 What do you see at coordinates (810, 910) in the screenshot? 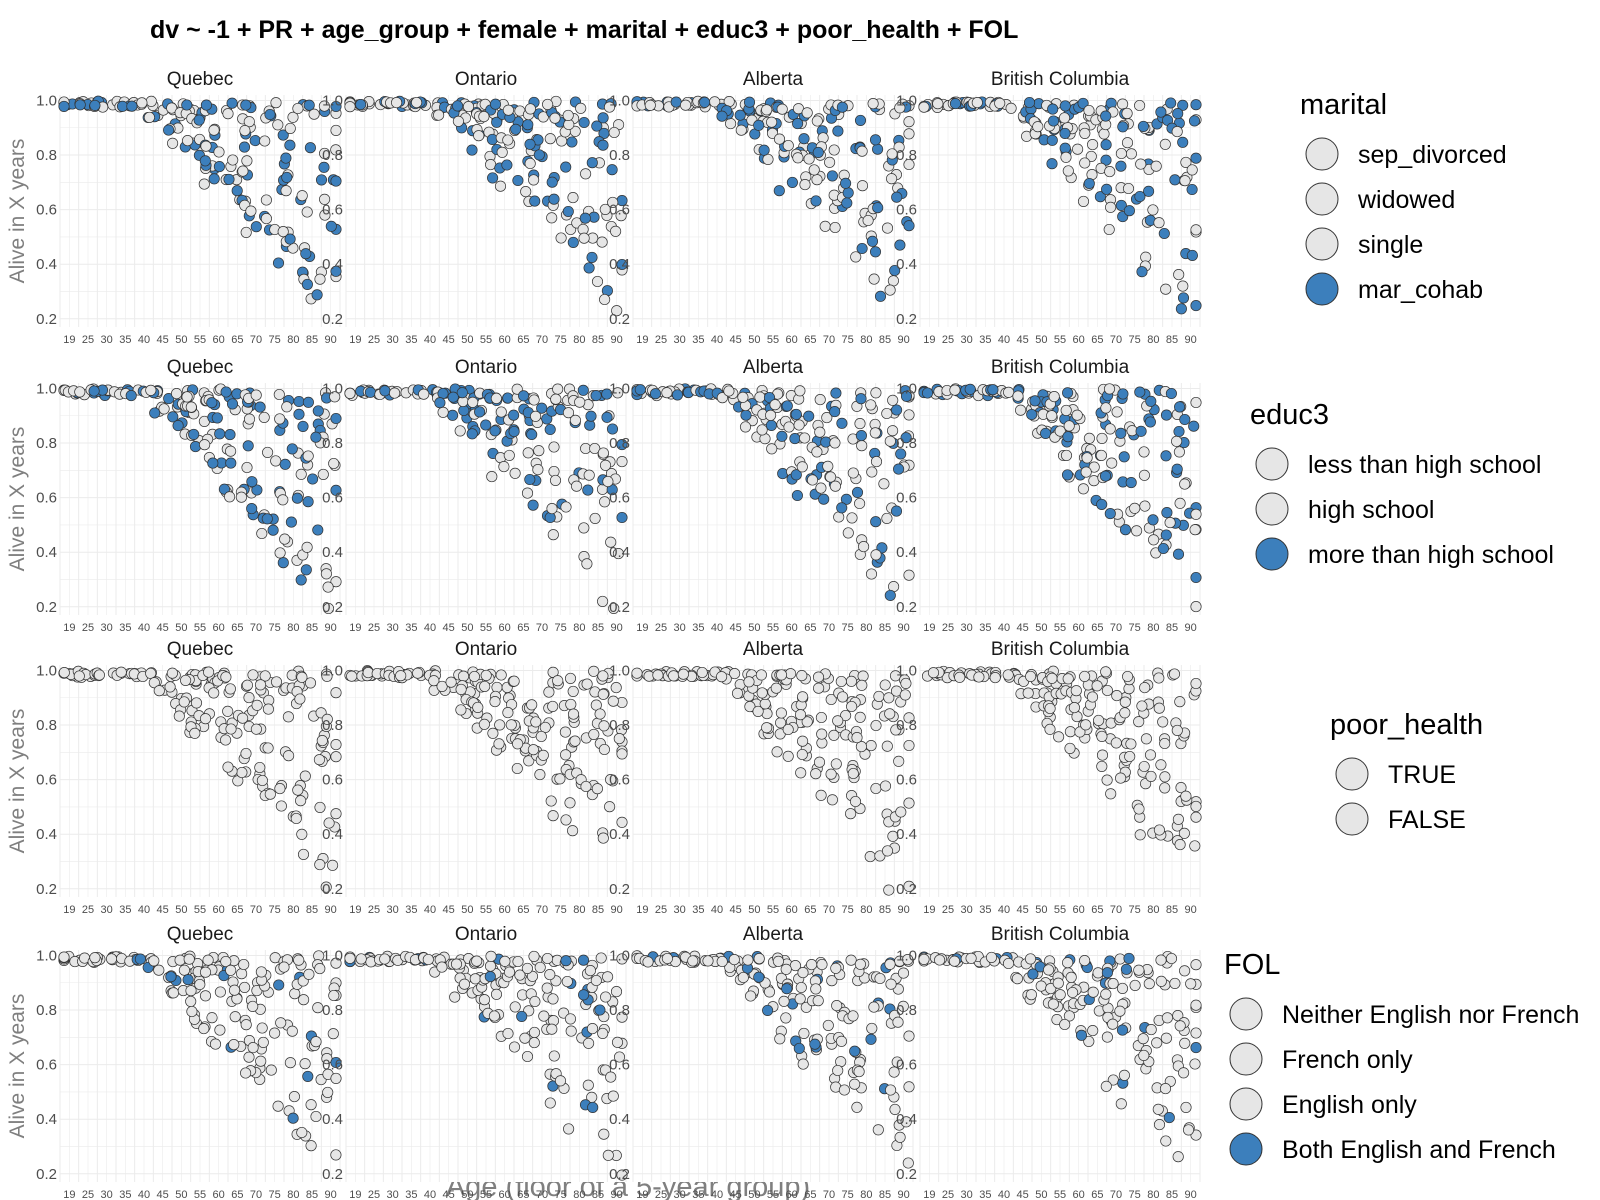
I see `x-tick-label: 65` at bounding box center [810, 910].